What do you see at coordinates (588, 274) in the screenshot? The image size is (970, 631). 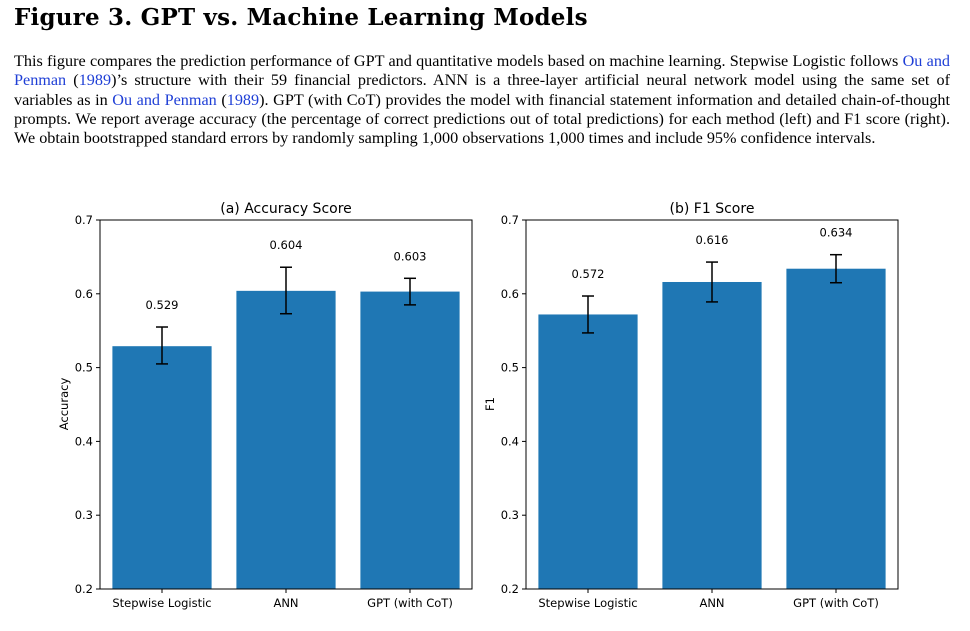 I see `data-label: 0.572` at bounding box center [588, 274].